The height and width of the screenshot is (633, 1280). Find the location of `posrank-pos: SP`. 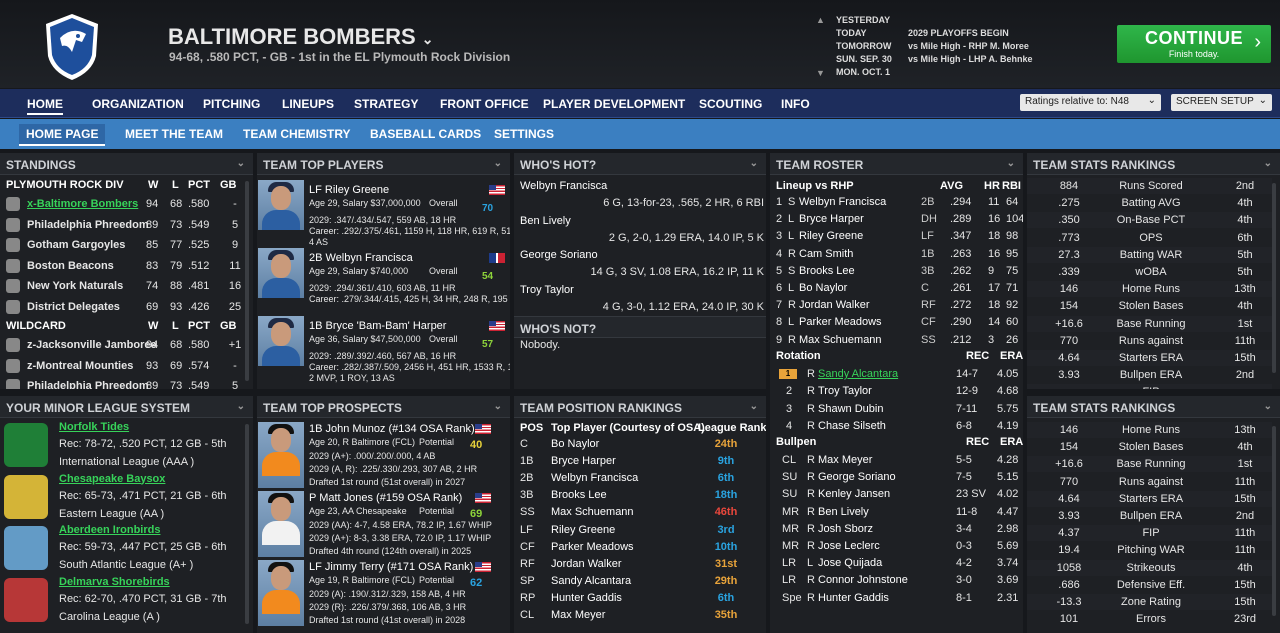

posrank-pos: SP is located at coordinates (527, 580).